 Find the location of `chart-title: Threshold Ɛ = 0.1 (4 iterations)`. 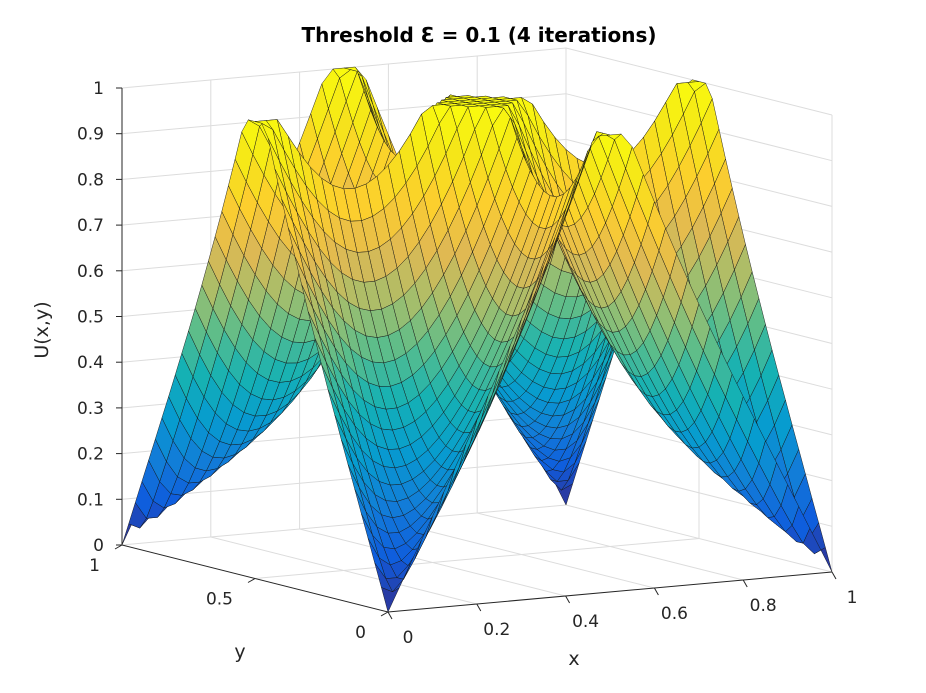

chart-title: Threshold Ɛ = 0.1 (4 iterations) is located at coordinates (478, 35).